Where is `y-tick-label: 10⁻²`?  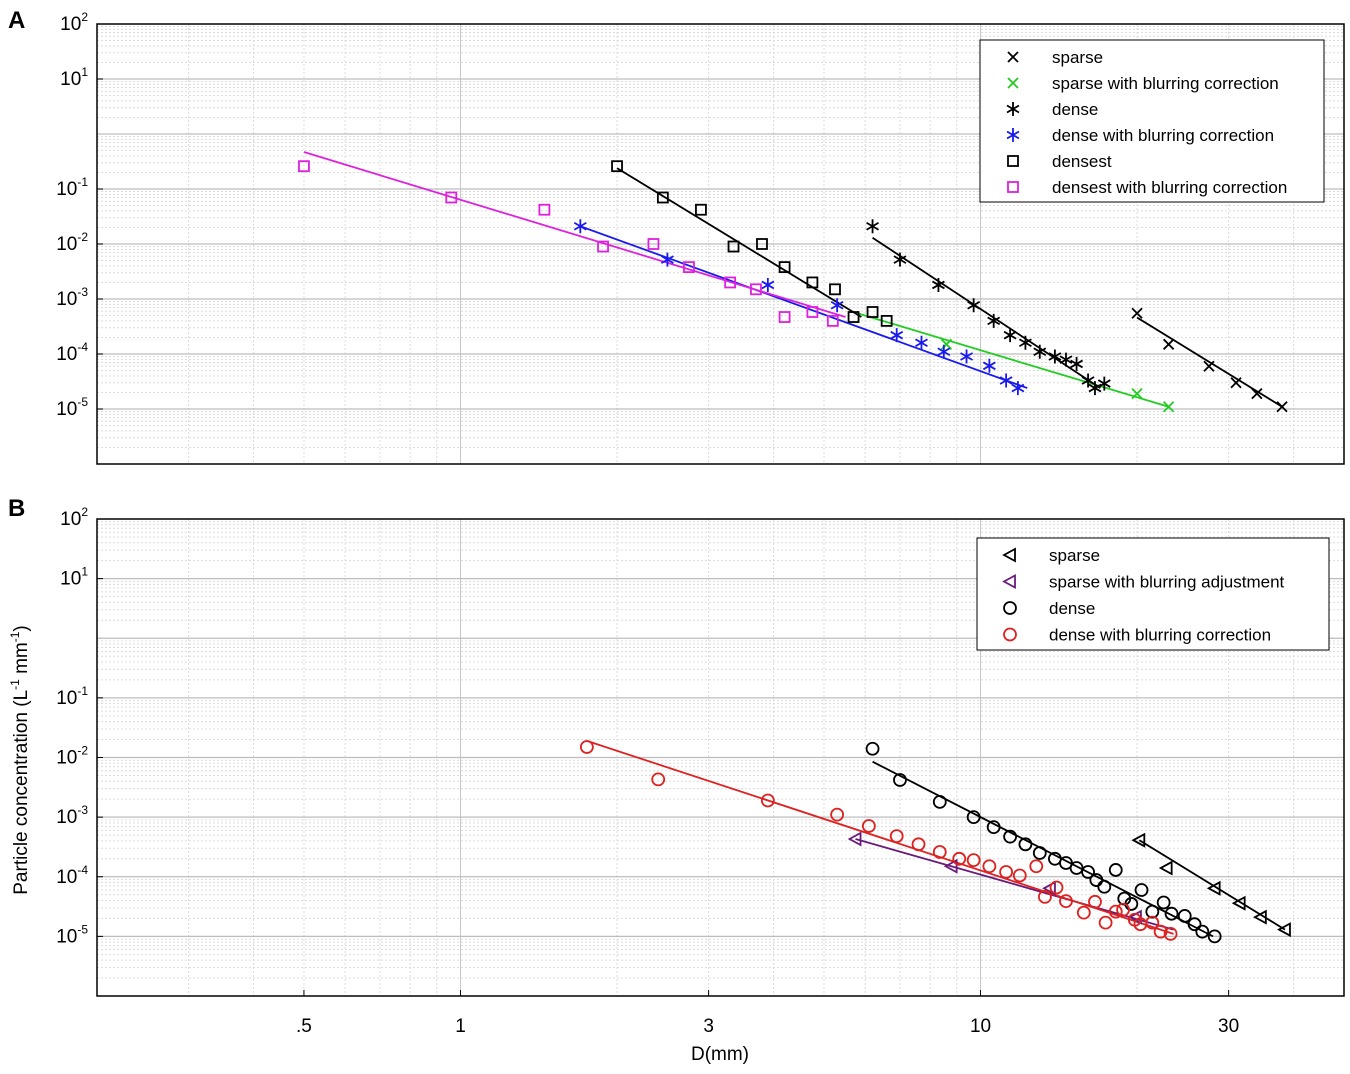 y-tick-label: 10⁻² is located at coordinates (72, 242).